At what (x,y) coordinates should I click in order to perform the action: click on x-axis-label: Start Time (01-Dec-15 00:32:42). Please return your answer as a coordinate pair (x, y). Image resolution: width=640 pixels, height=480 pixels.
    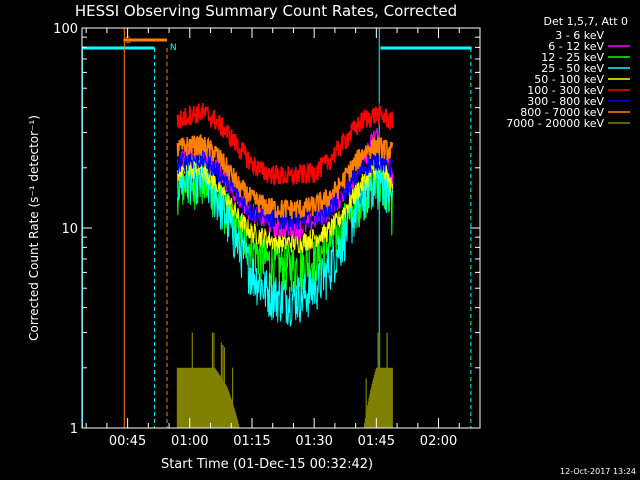
    Looking at the image, I should click on (267, 464).